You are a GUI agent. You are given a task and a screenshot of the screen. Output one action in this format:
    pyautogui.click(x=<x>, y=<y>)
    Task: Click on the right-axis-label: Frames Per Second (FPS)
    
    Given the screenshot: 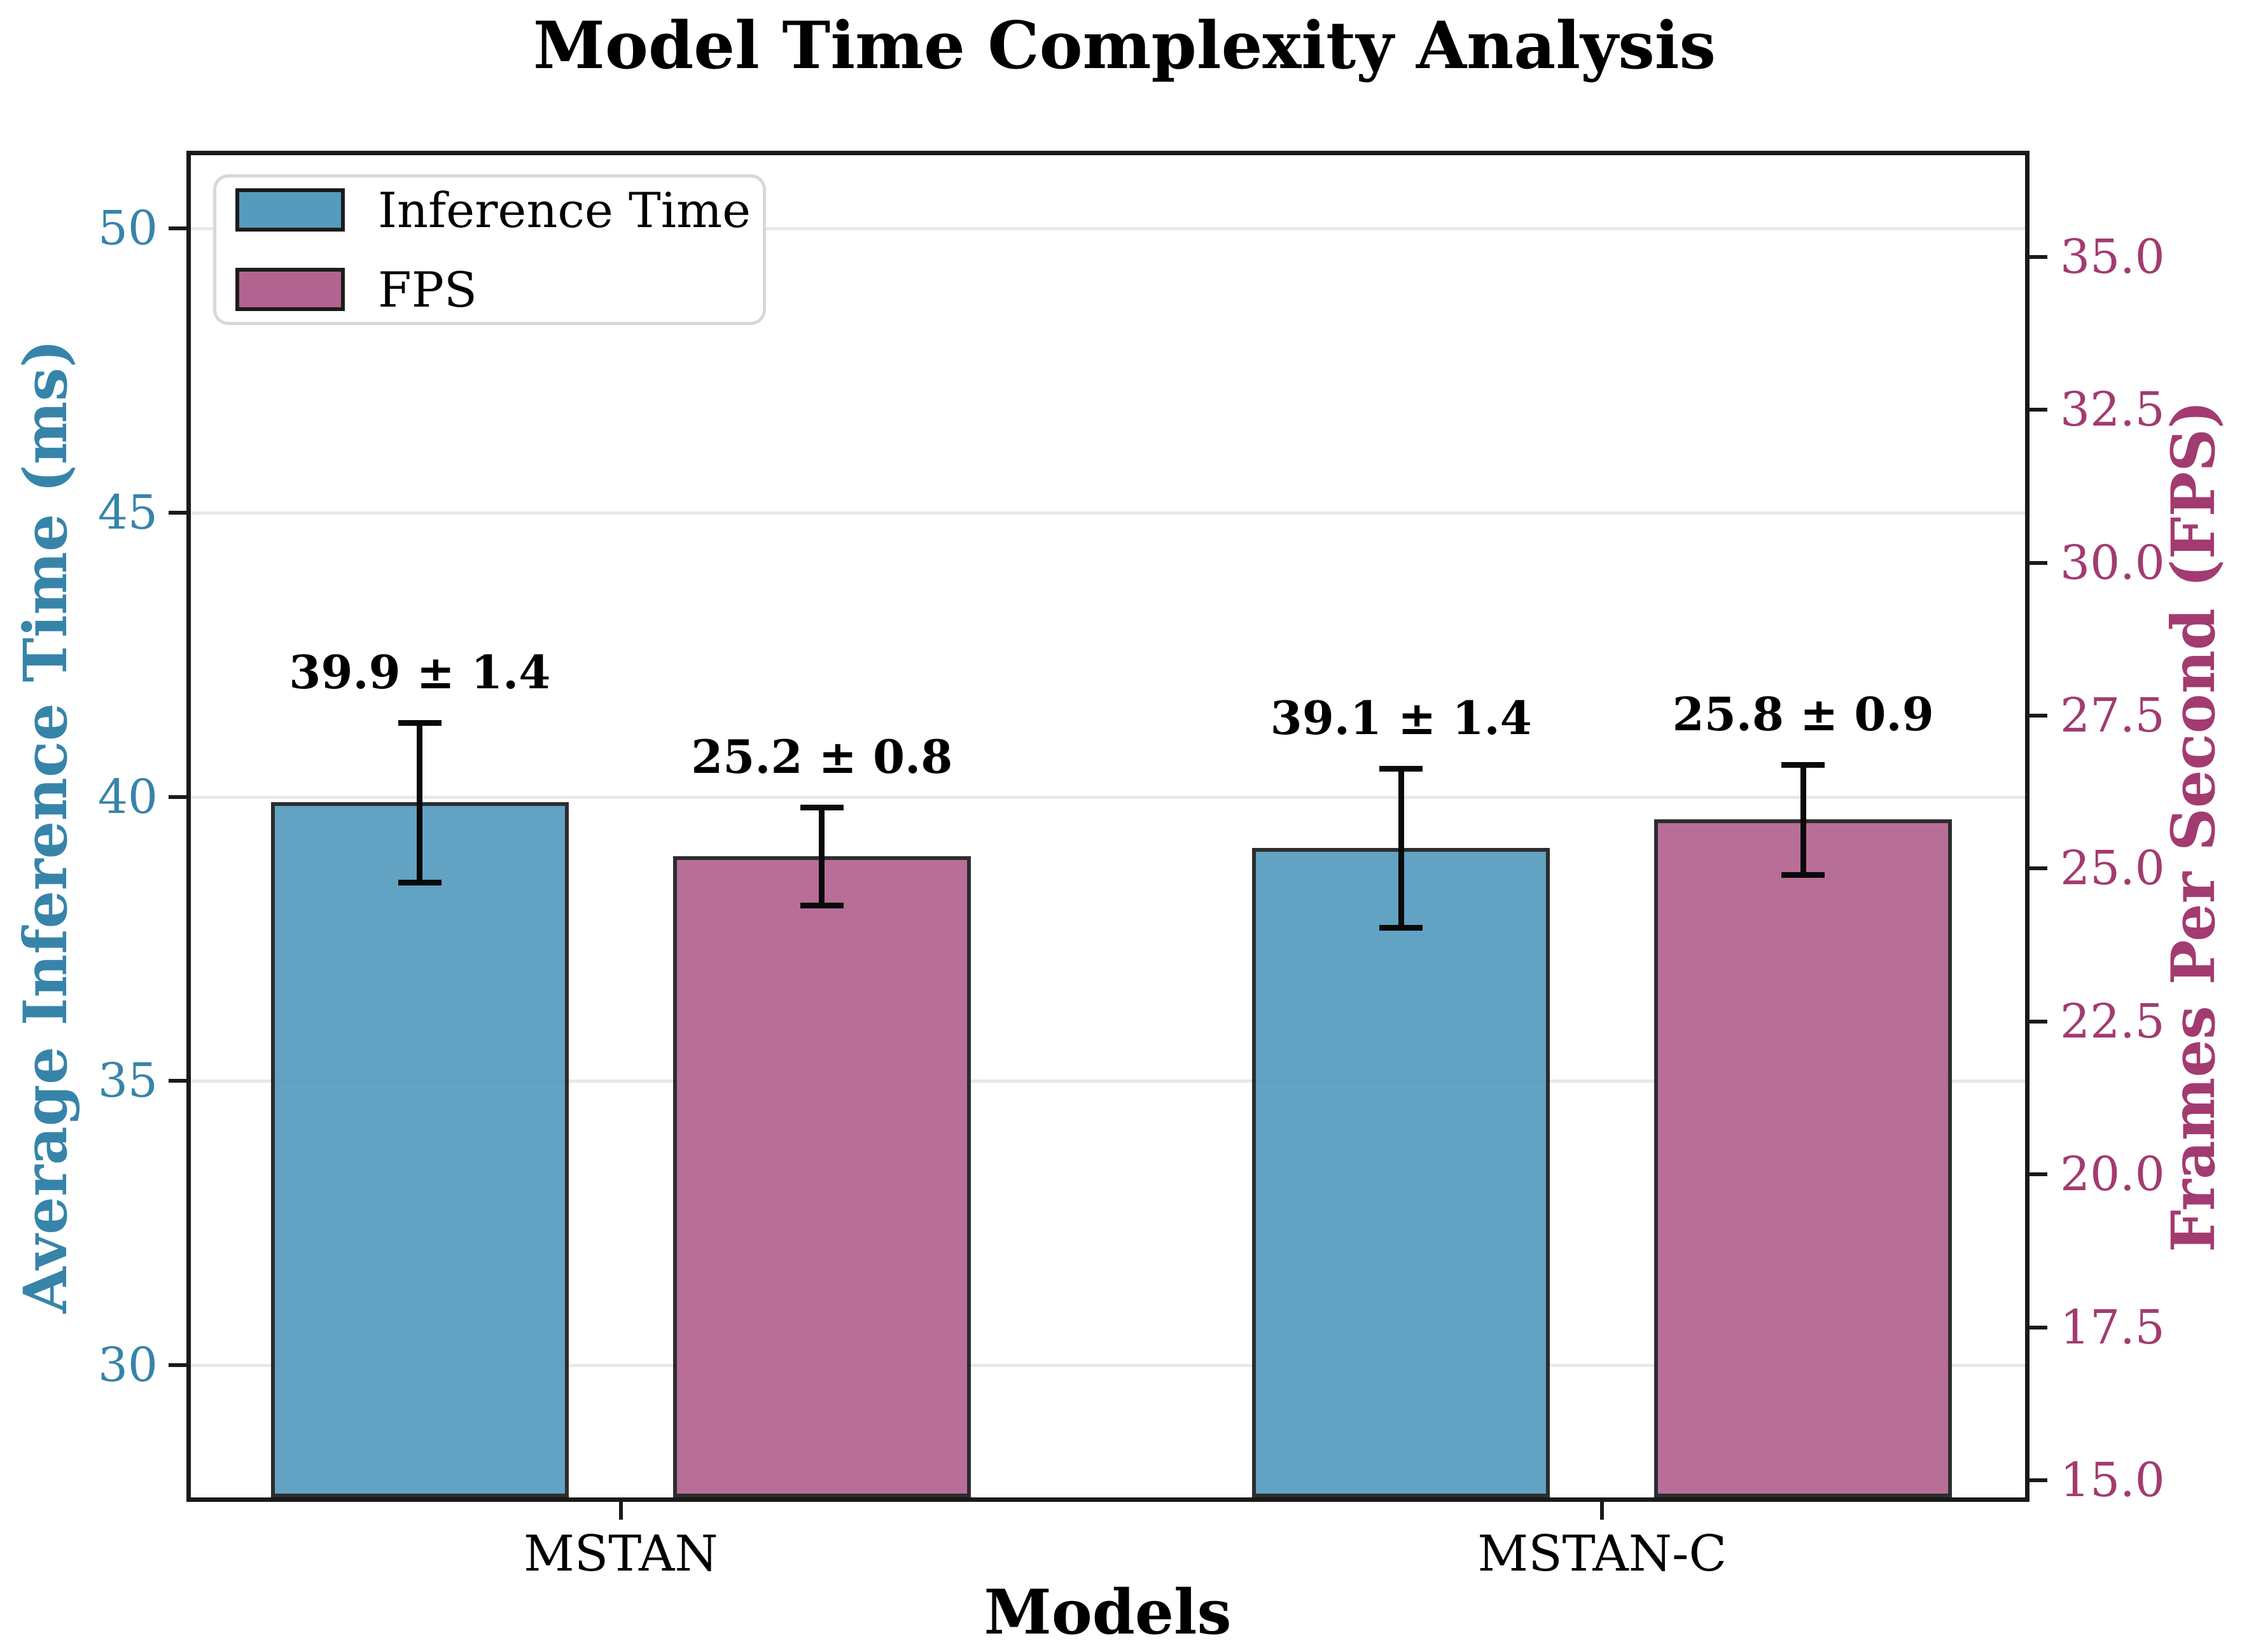 What is the action you would take?
    pyautogui.click(x=2194, y=826)
    